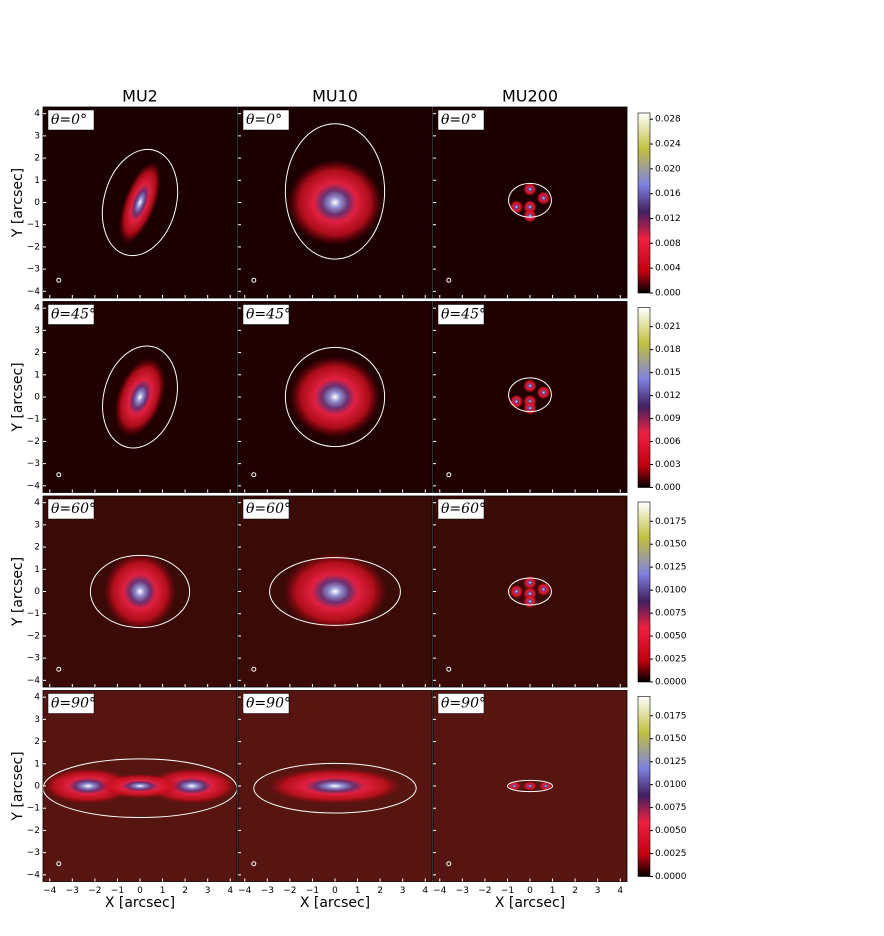 The image size is (884, 936). What do you see at coordinates (671, 660) in the screenshot?
I see `colorbar-tick-label: 0.0025` at bounding box center [671, 660].